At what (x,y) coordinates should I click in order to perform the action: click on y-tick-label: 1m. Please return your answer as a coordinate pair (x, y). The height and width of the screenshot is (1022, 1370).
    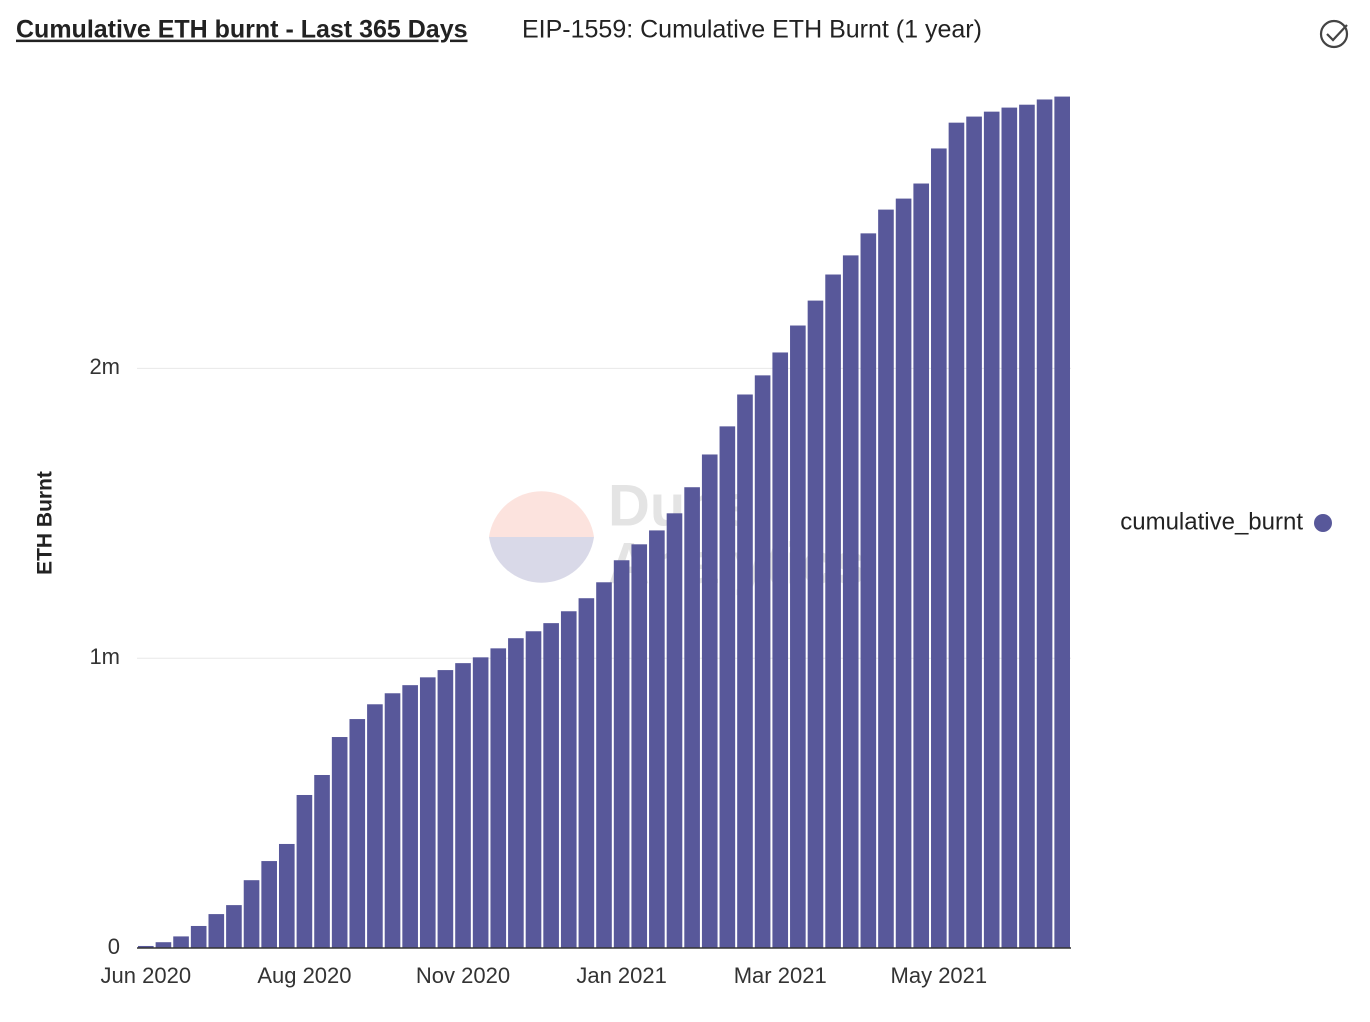
    Looking at the image, I should click on (104, 656).